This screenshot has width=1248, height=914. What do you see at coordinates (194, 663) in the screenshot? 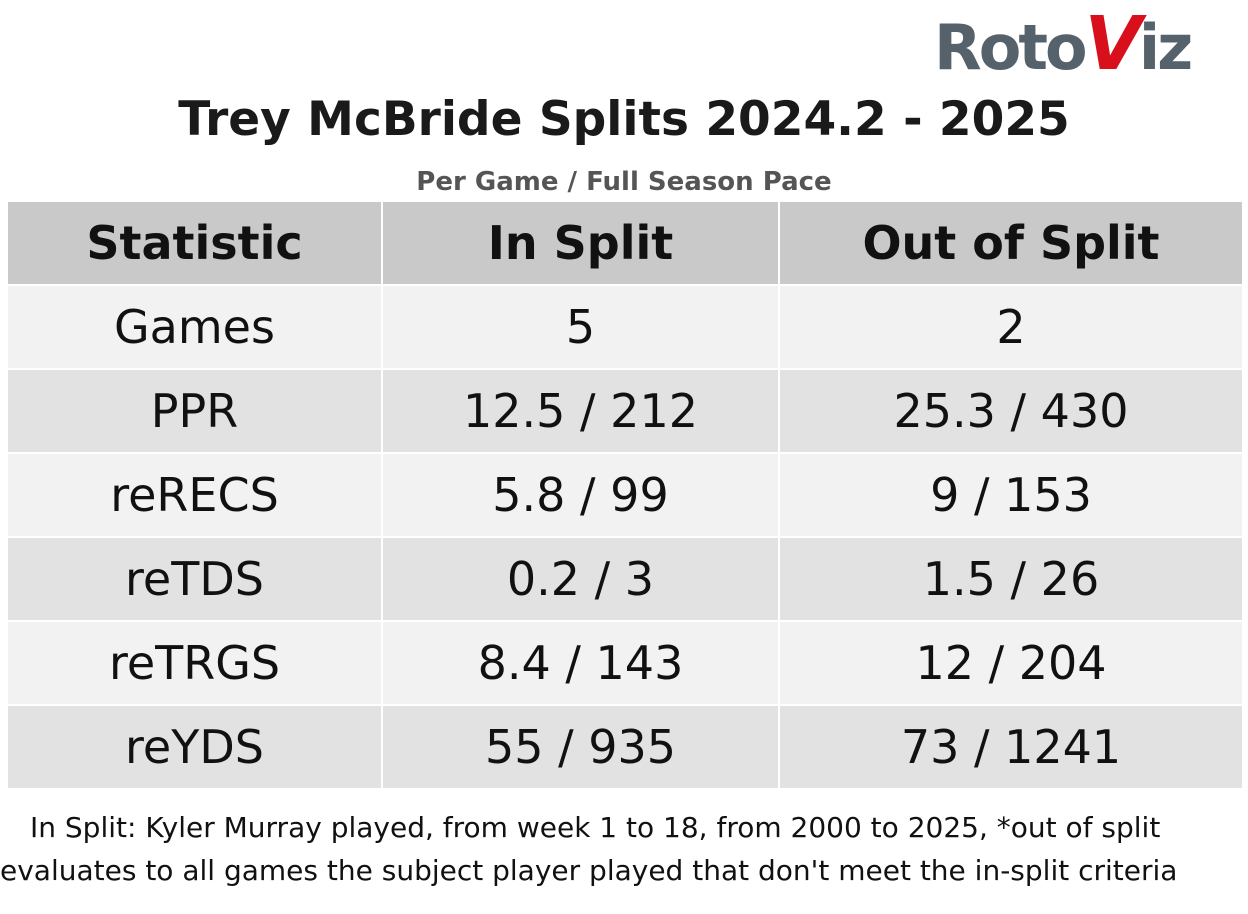
I see `table-cell: reTRGS` at bounding box center [194, 663].